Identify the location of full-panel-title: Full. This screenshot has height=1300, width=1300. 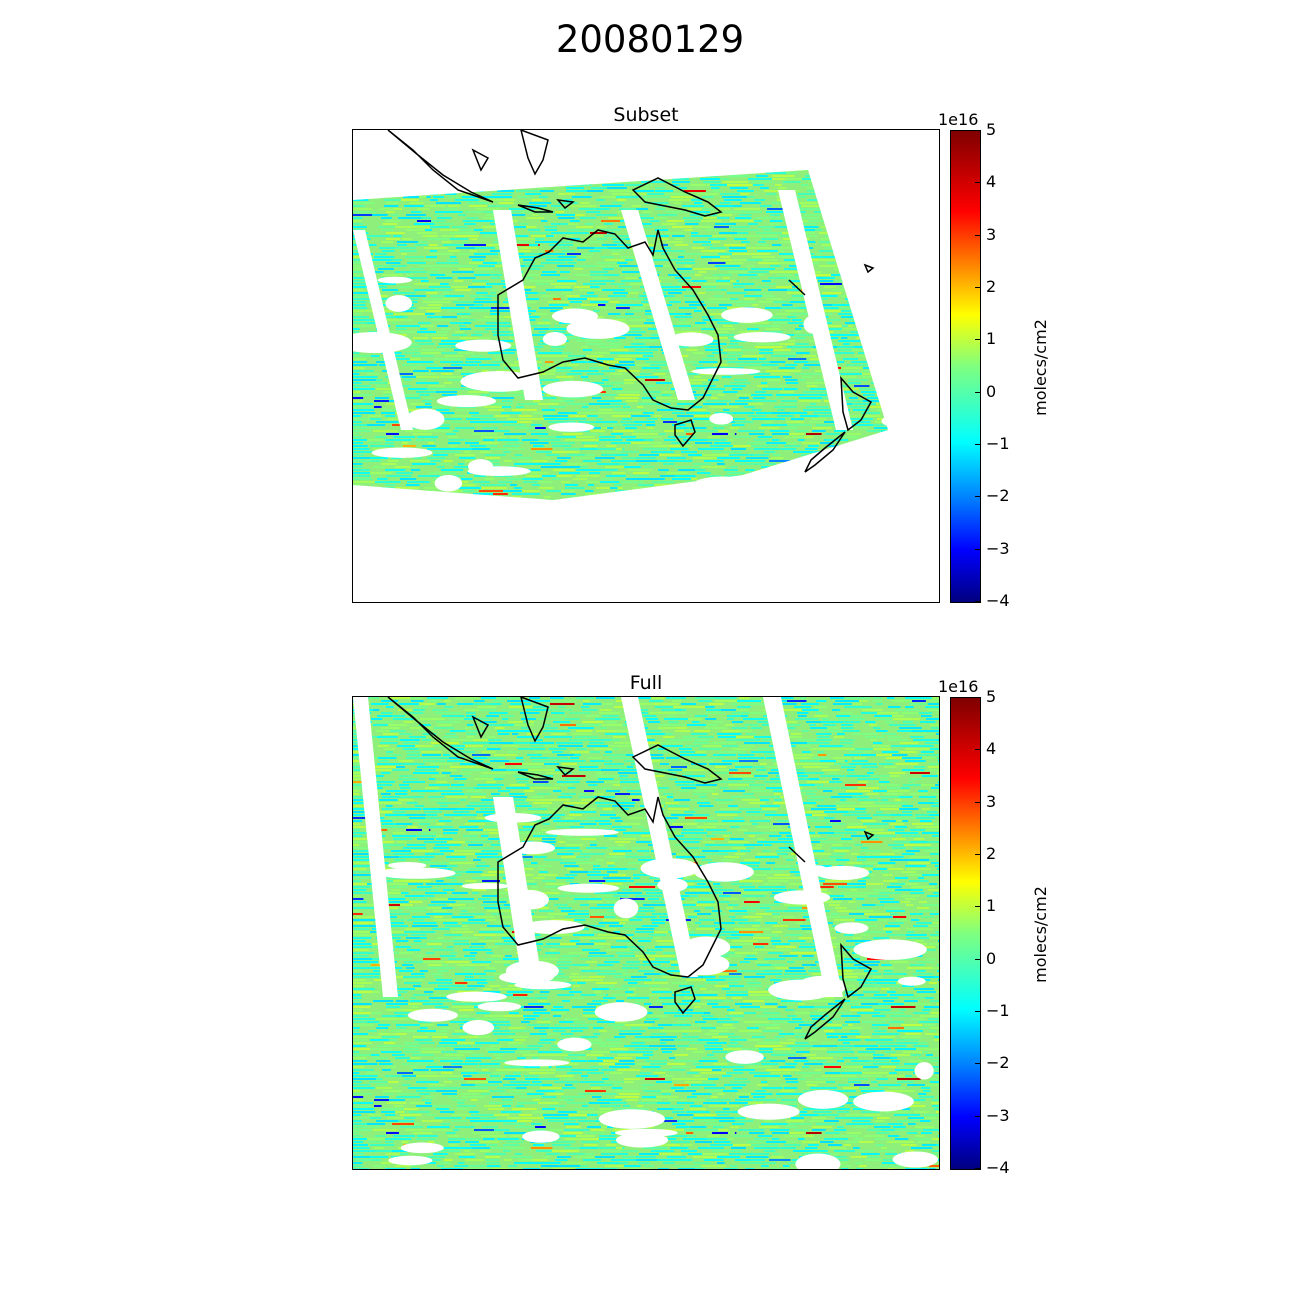
(646, 683).